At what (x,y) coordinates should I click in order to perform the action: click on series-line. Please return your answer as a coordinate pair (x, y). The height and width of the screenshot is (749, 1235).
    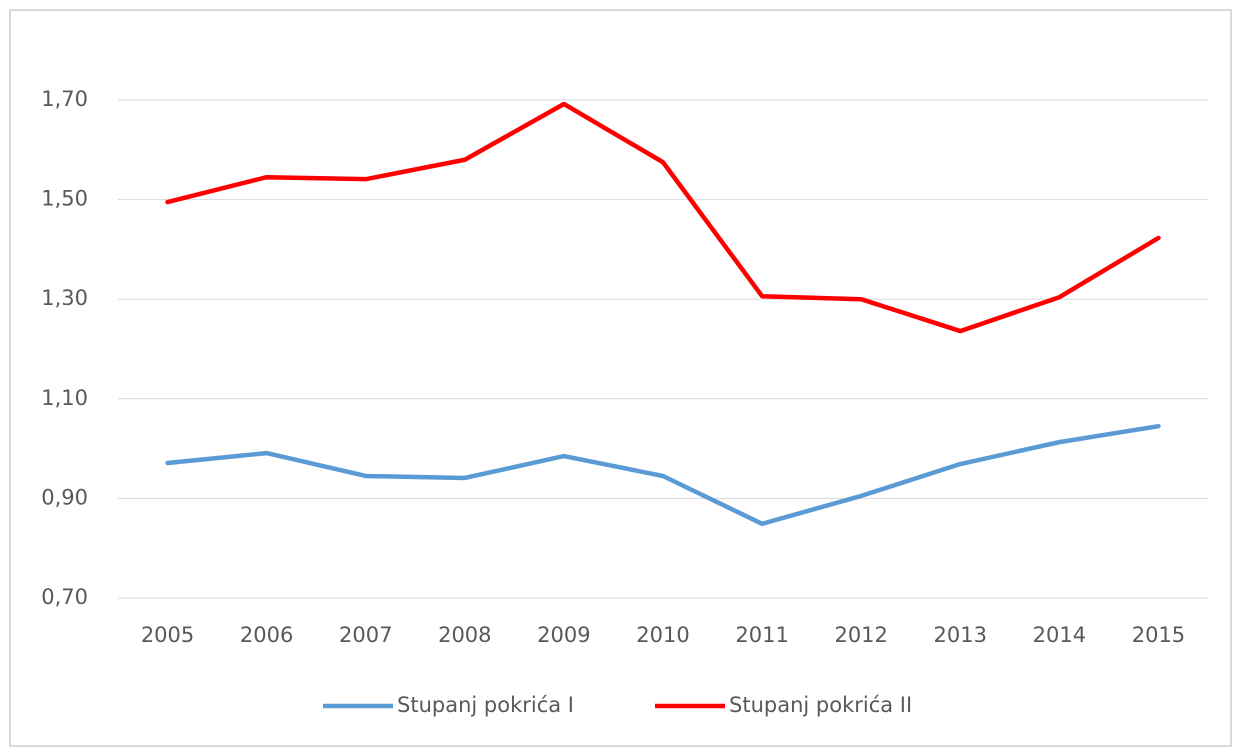
    Looking at the image, I should click on (663, 475).